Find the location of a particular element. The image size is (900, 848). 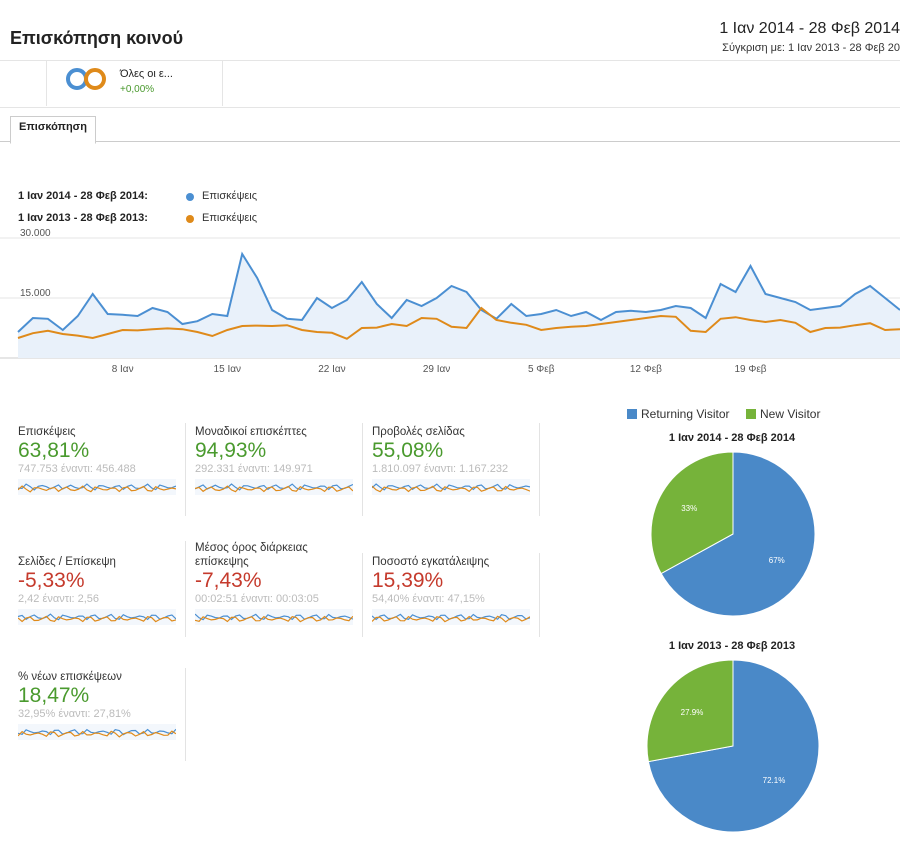

x-tick-label: 15 Ιαν is located at coordinates (227, 369).